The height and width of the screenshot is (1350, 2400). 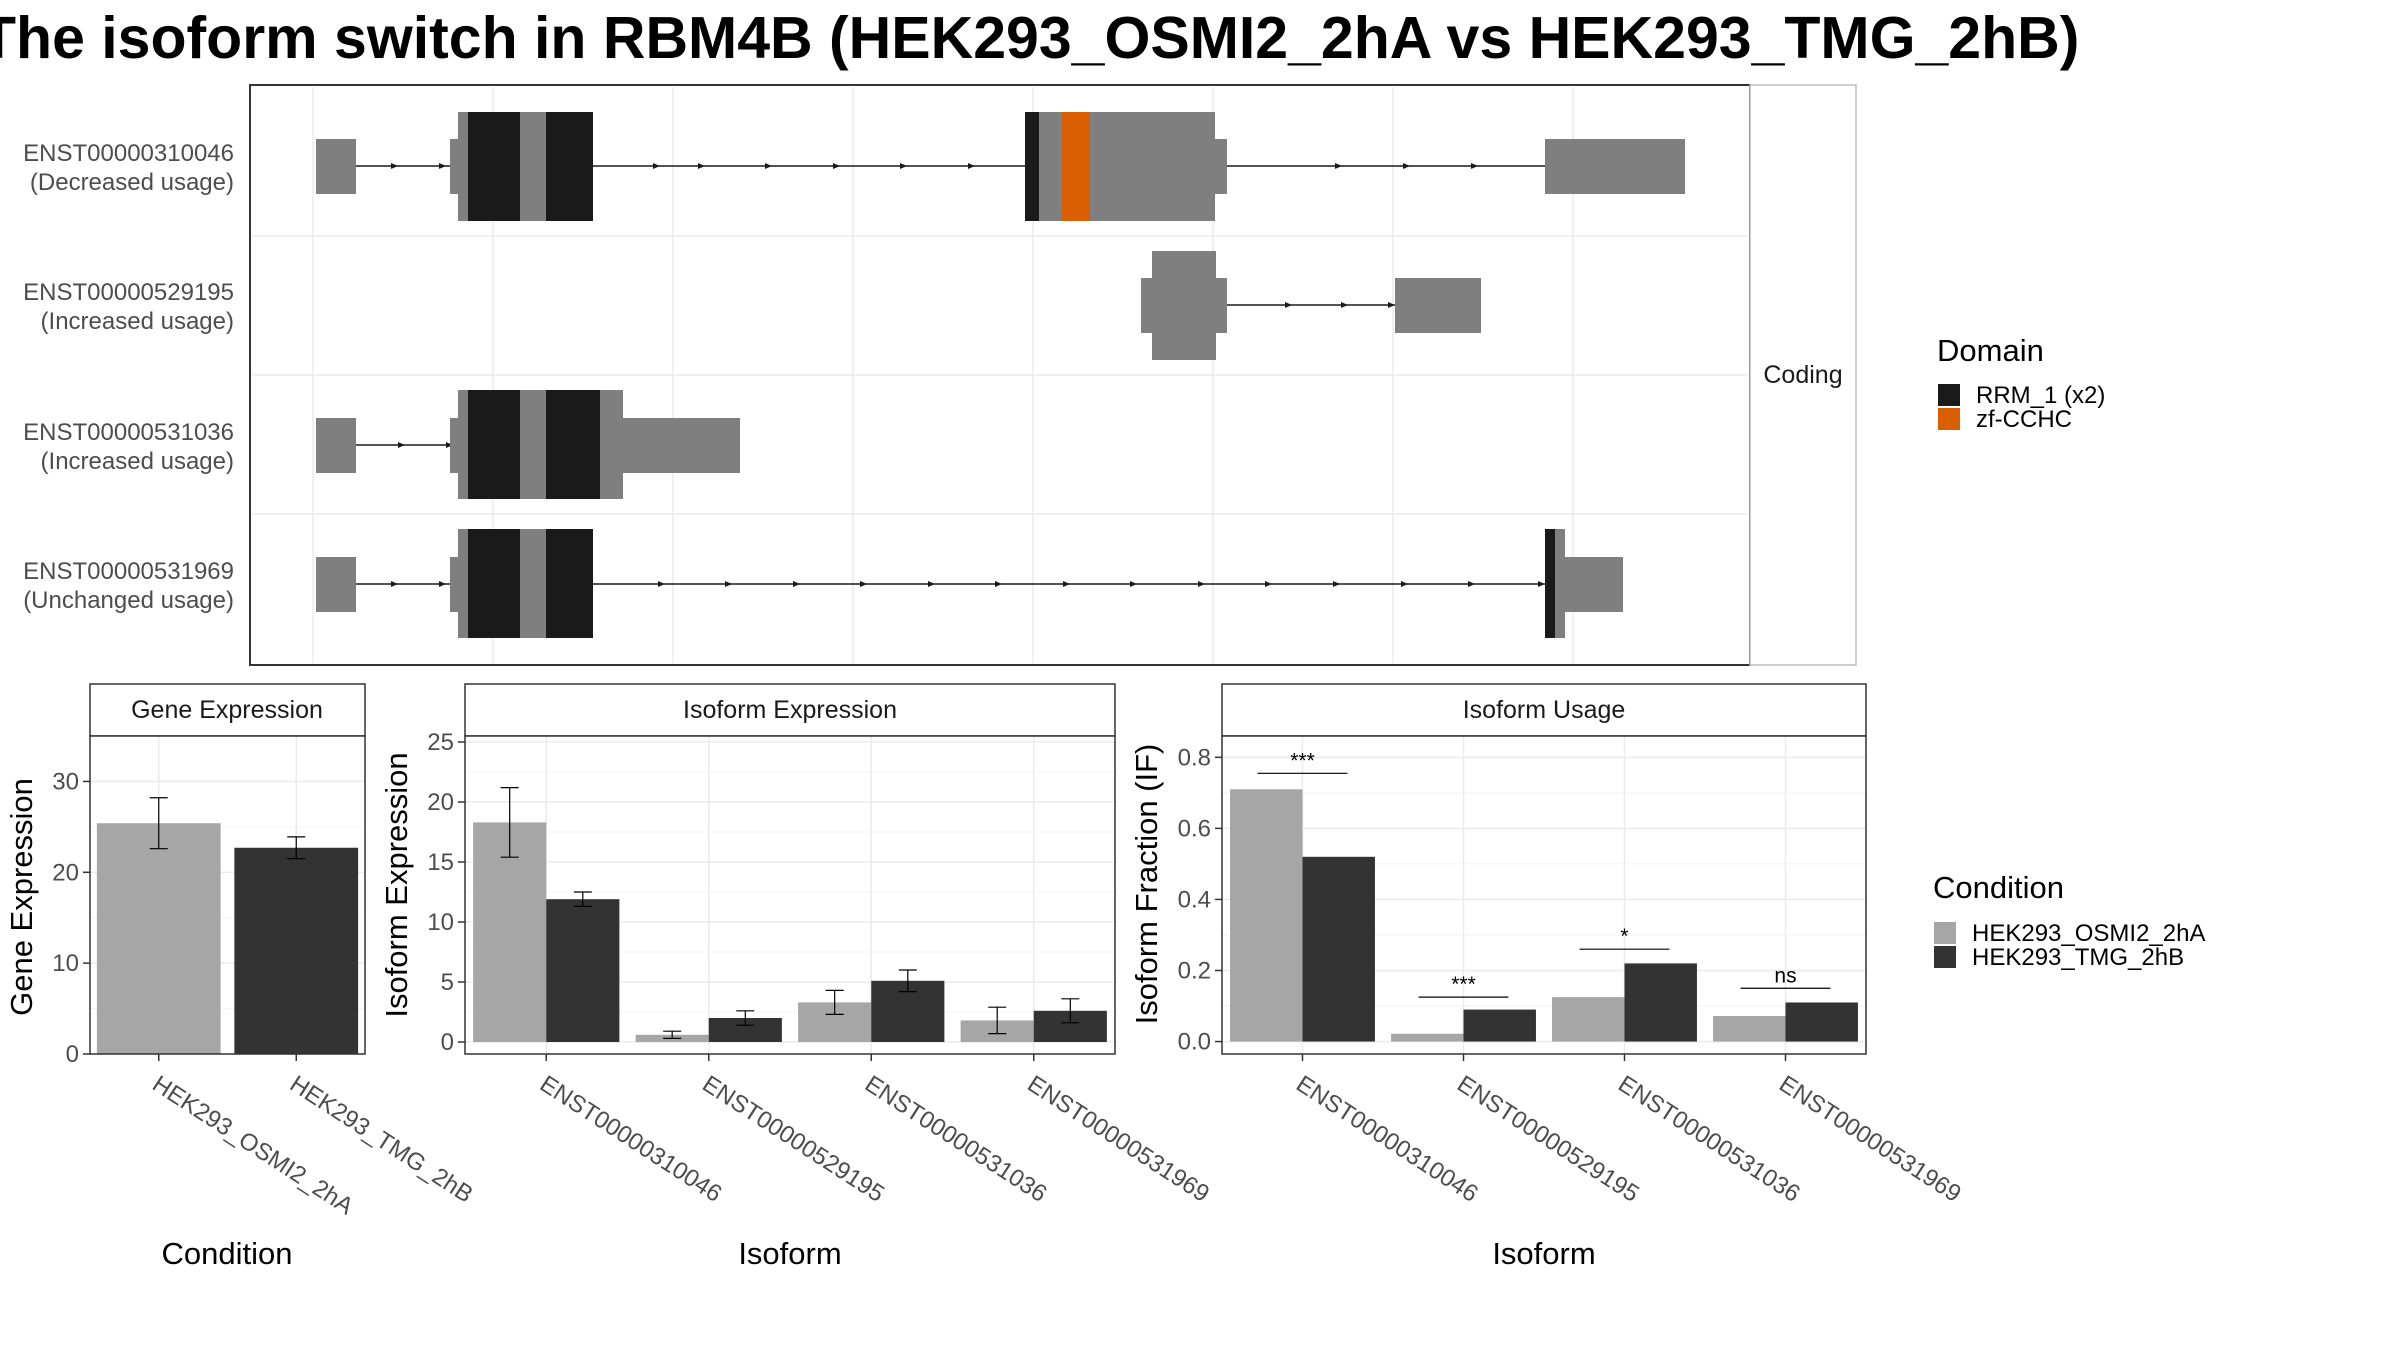 What do you see at coordinates (1624, 936) in the screenshot?
I see `significance-label: *` at bounding box center [1624, 936].